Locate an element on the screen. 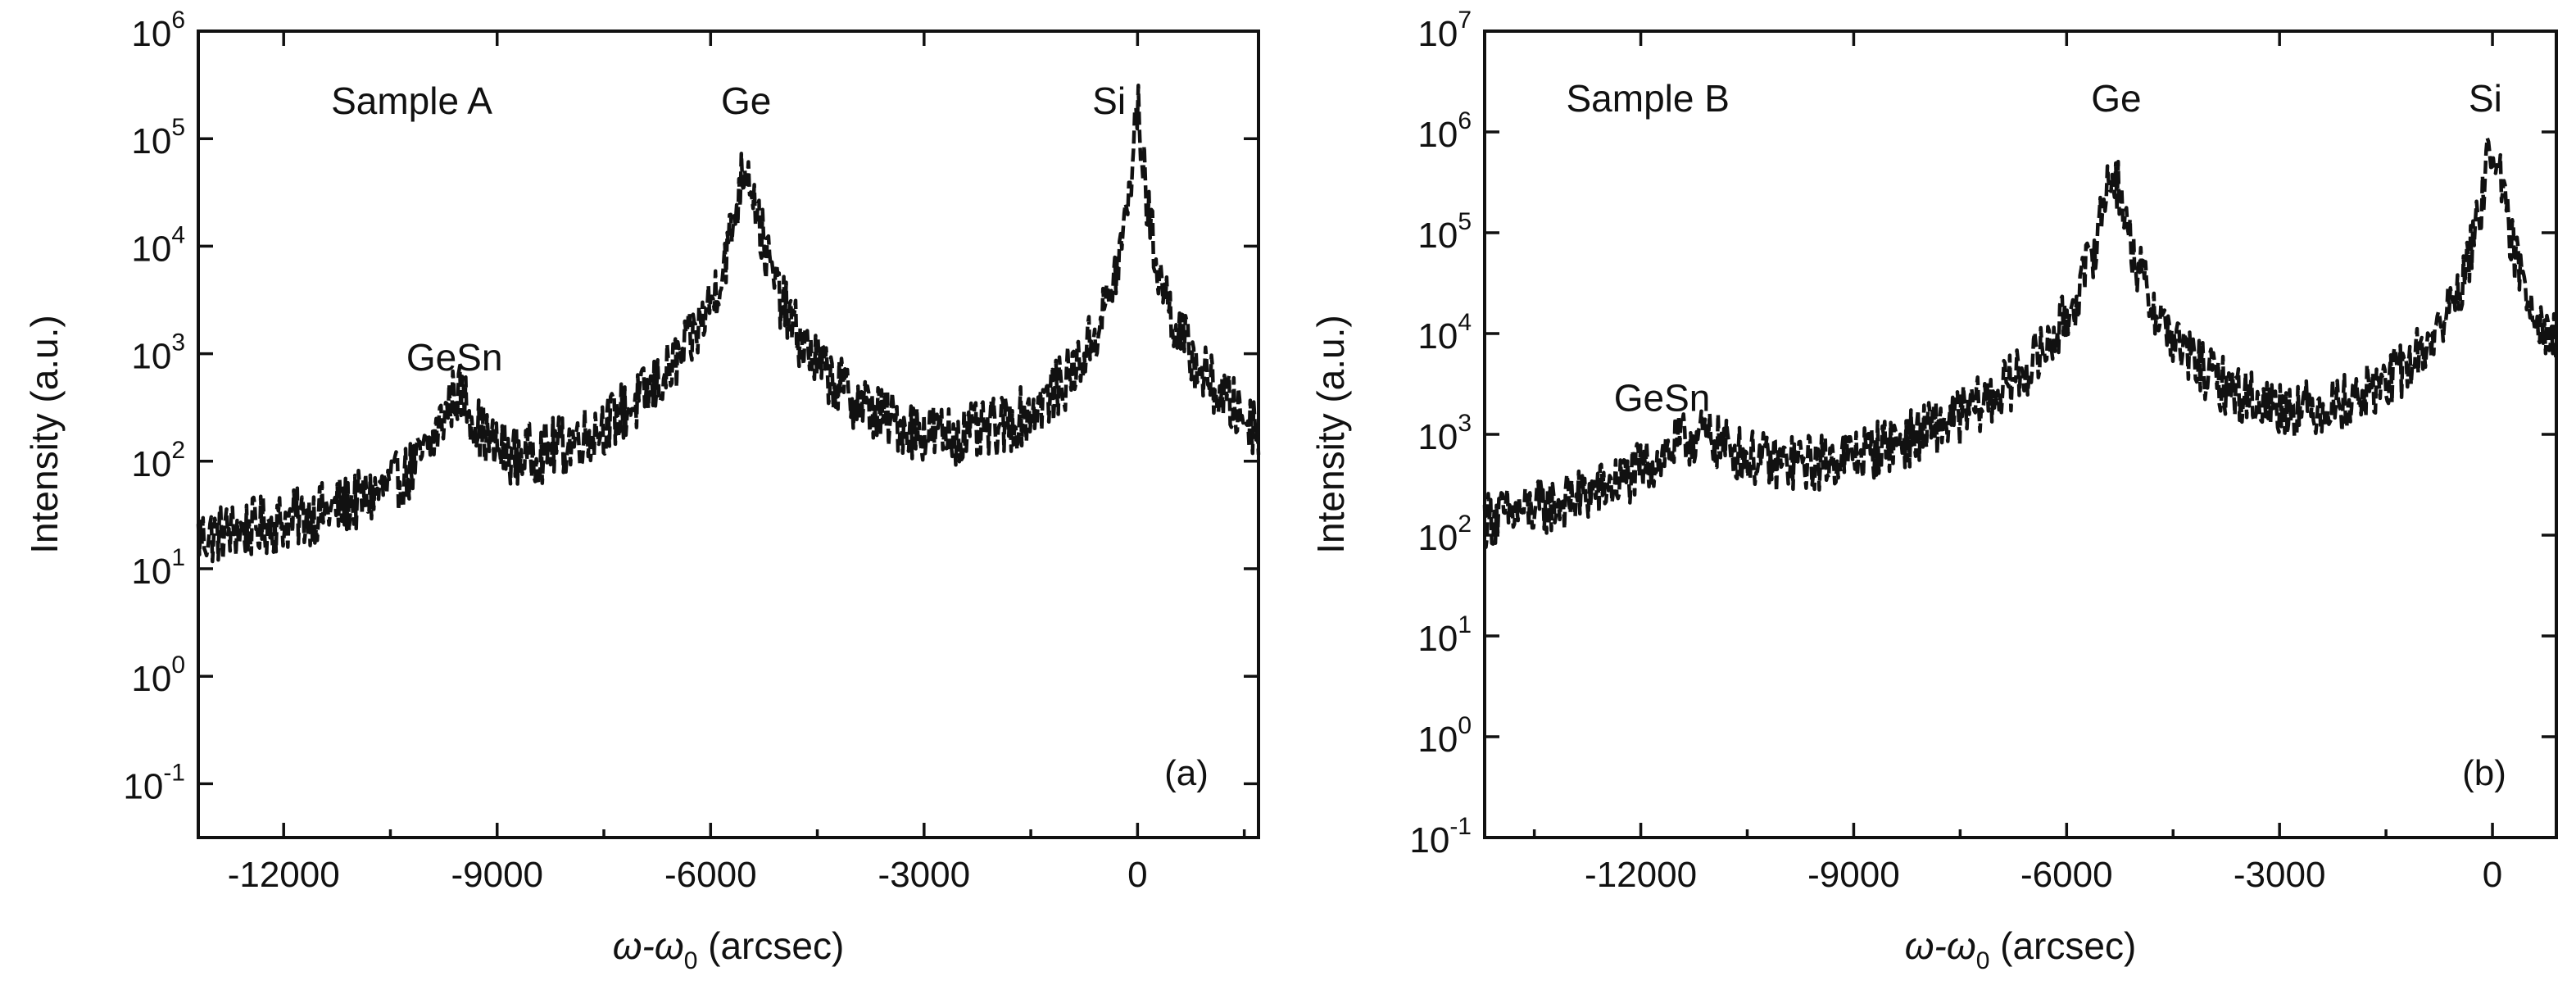  peak-annotation: Sample A is located at coordinates (411, 100).